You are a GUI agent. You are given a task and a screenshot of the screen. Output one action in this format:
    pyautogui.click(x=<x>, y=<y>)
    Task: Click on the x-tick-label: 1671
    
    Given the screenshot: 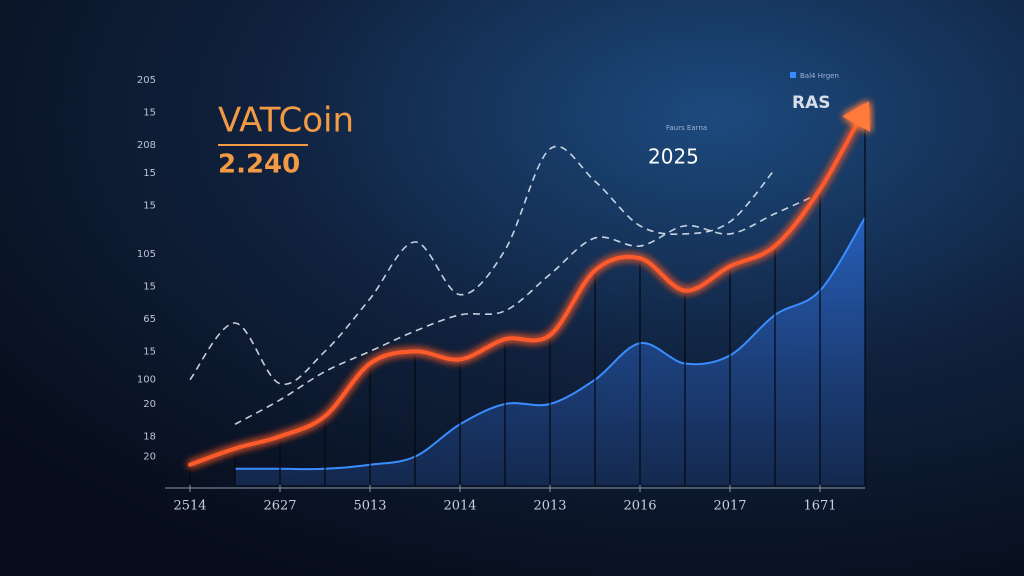 What is the action you would take?
    pyautogui.click(x=819, y=506)
    